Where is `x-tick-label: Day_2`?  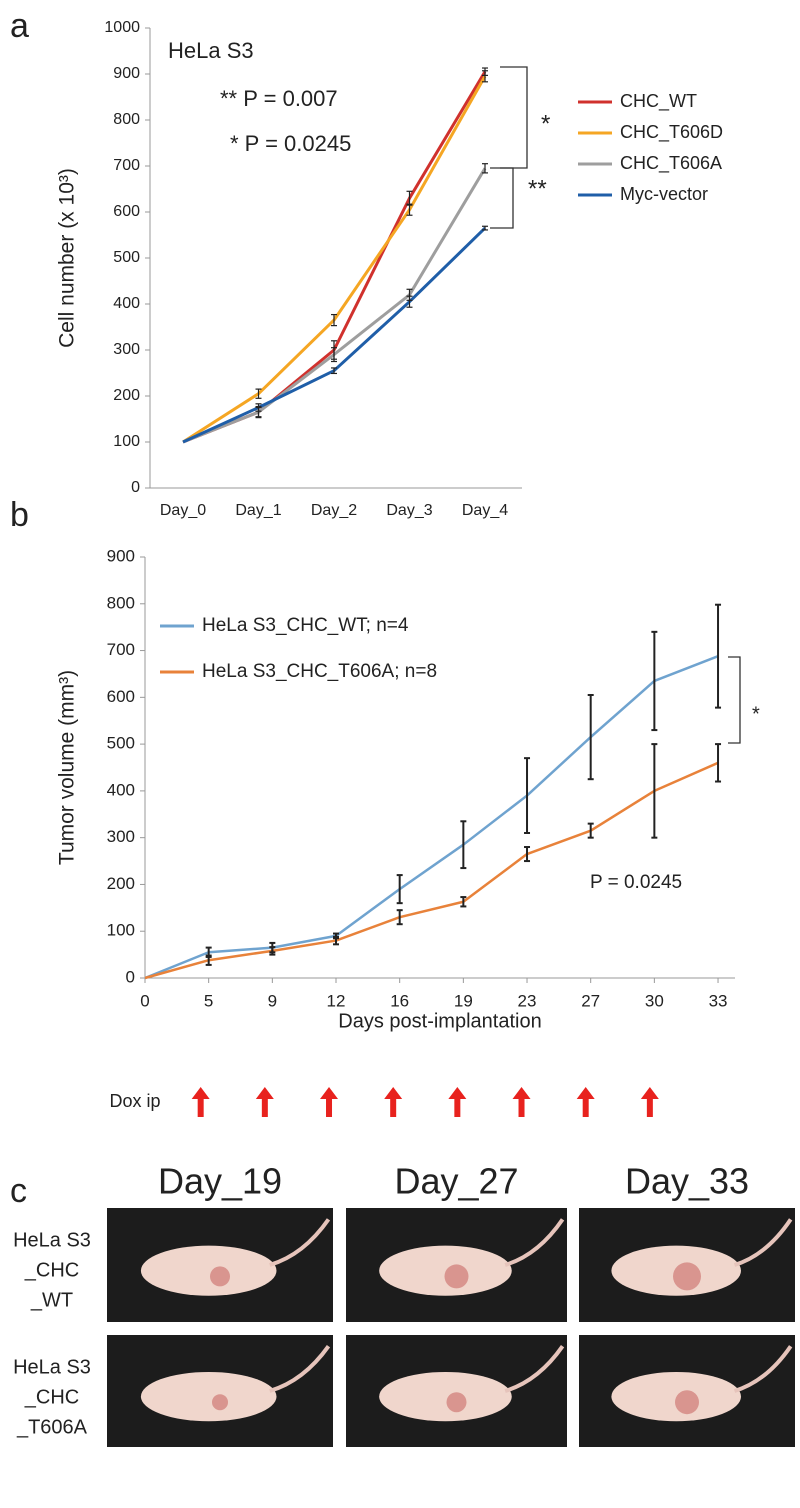 x-tick-label: Day_2 is located at coordinates (334, 510).